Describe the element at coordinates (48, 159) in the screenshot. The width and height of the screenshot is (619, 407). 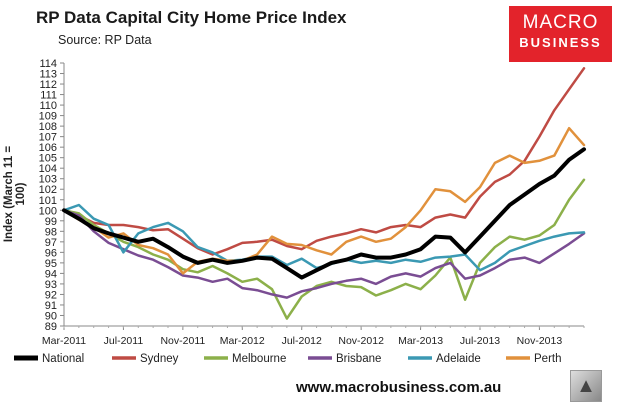
I see `y-tick-label: 105` at that location.